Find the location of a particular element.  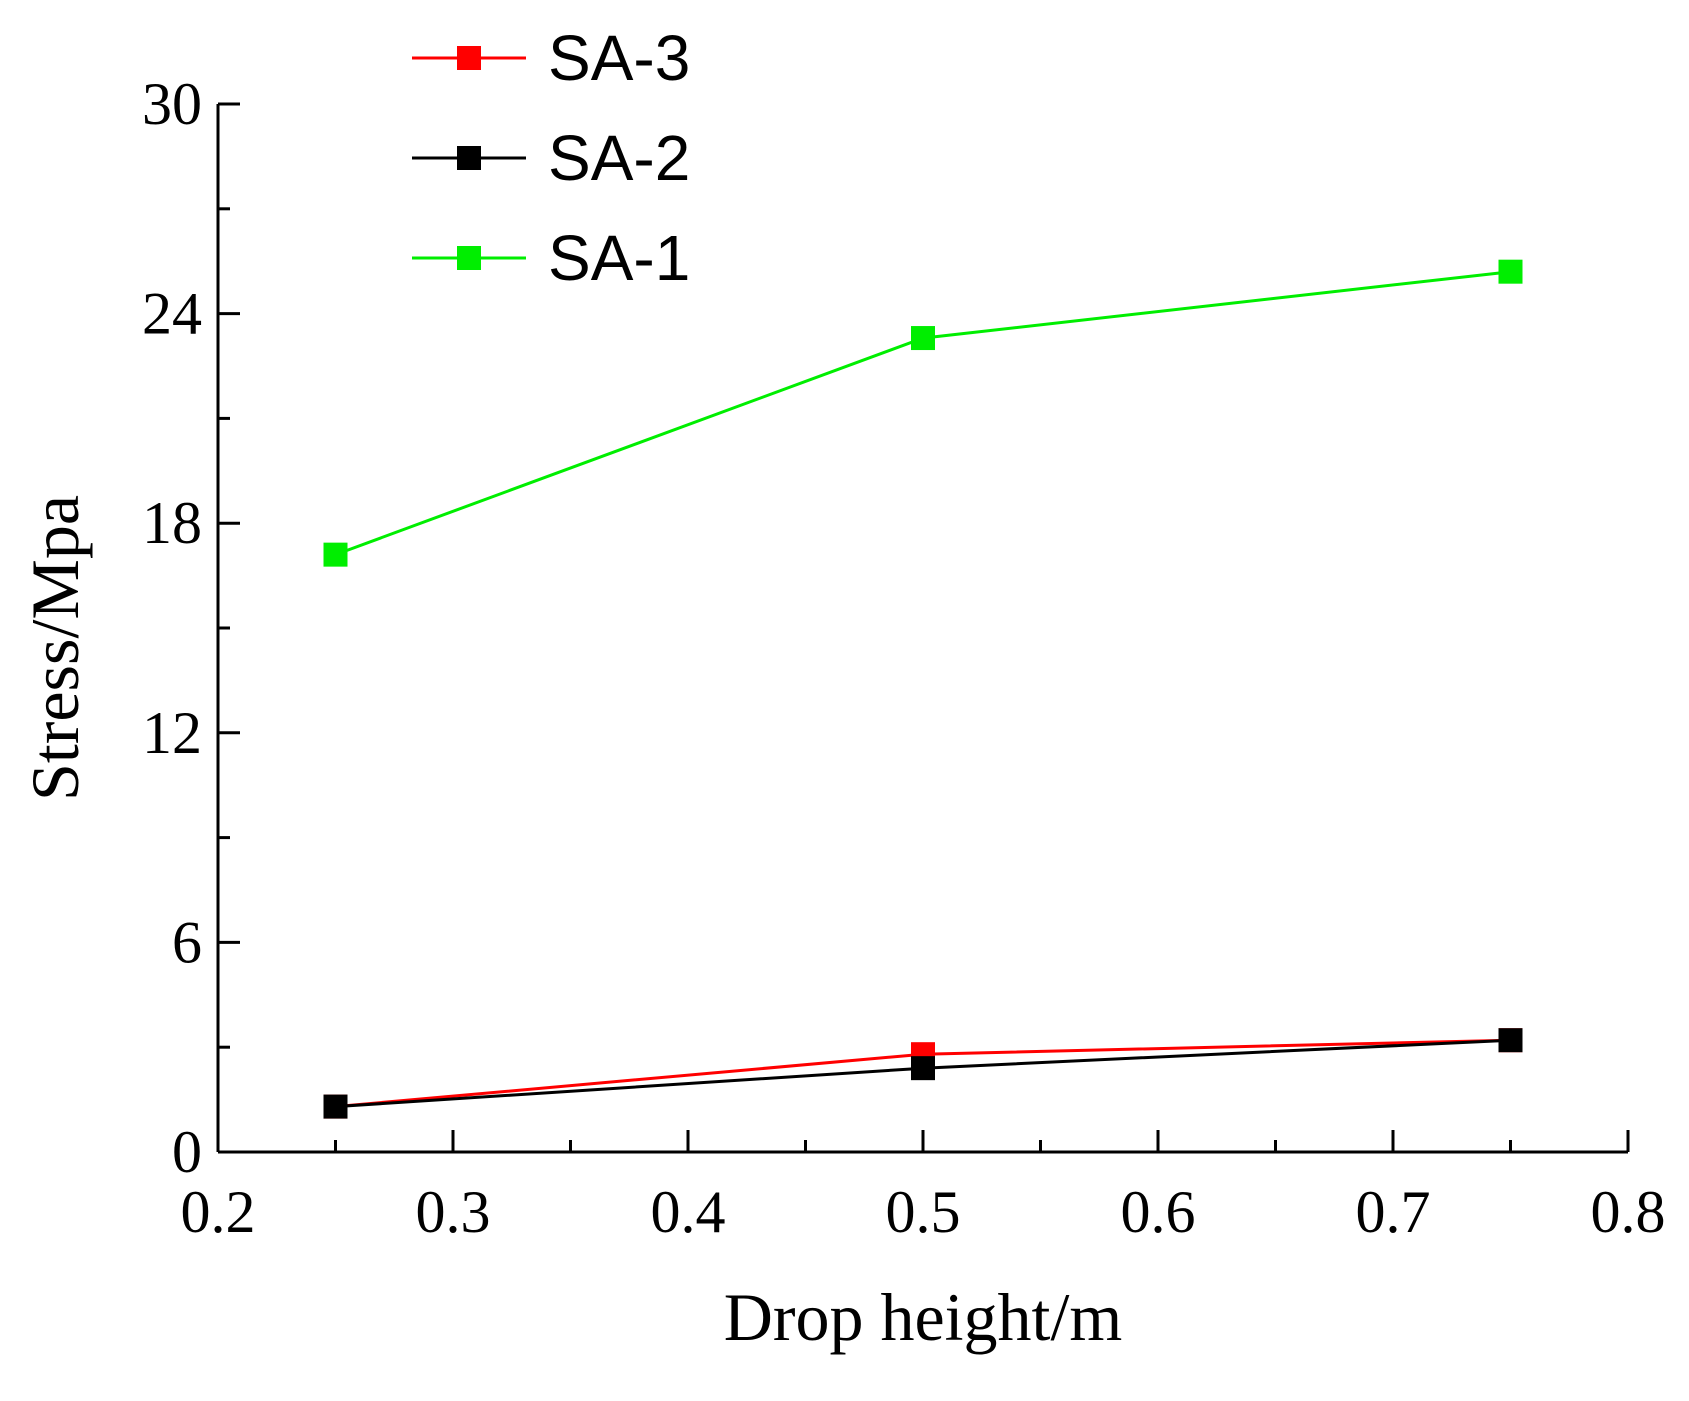

y-tick-label: 0 is located at coordinates (187, 1152).